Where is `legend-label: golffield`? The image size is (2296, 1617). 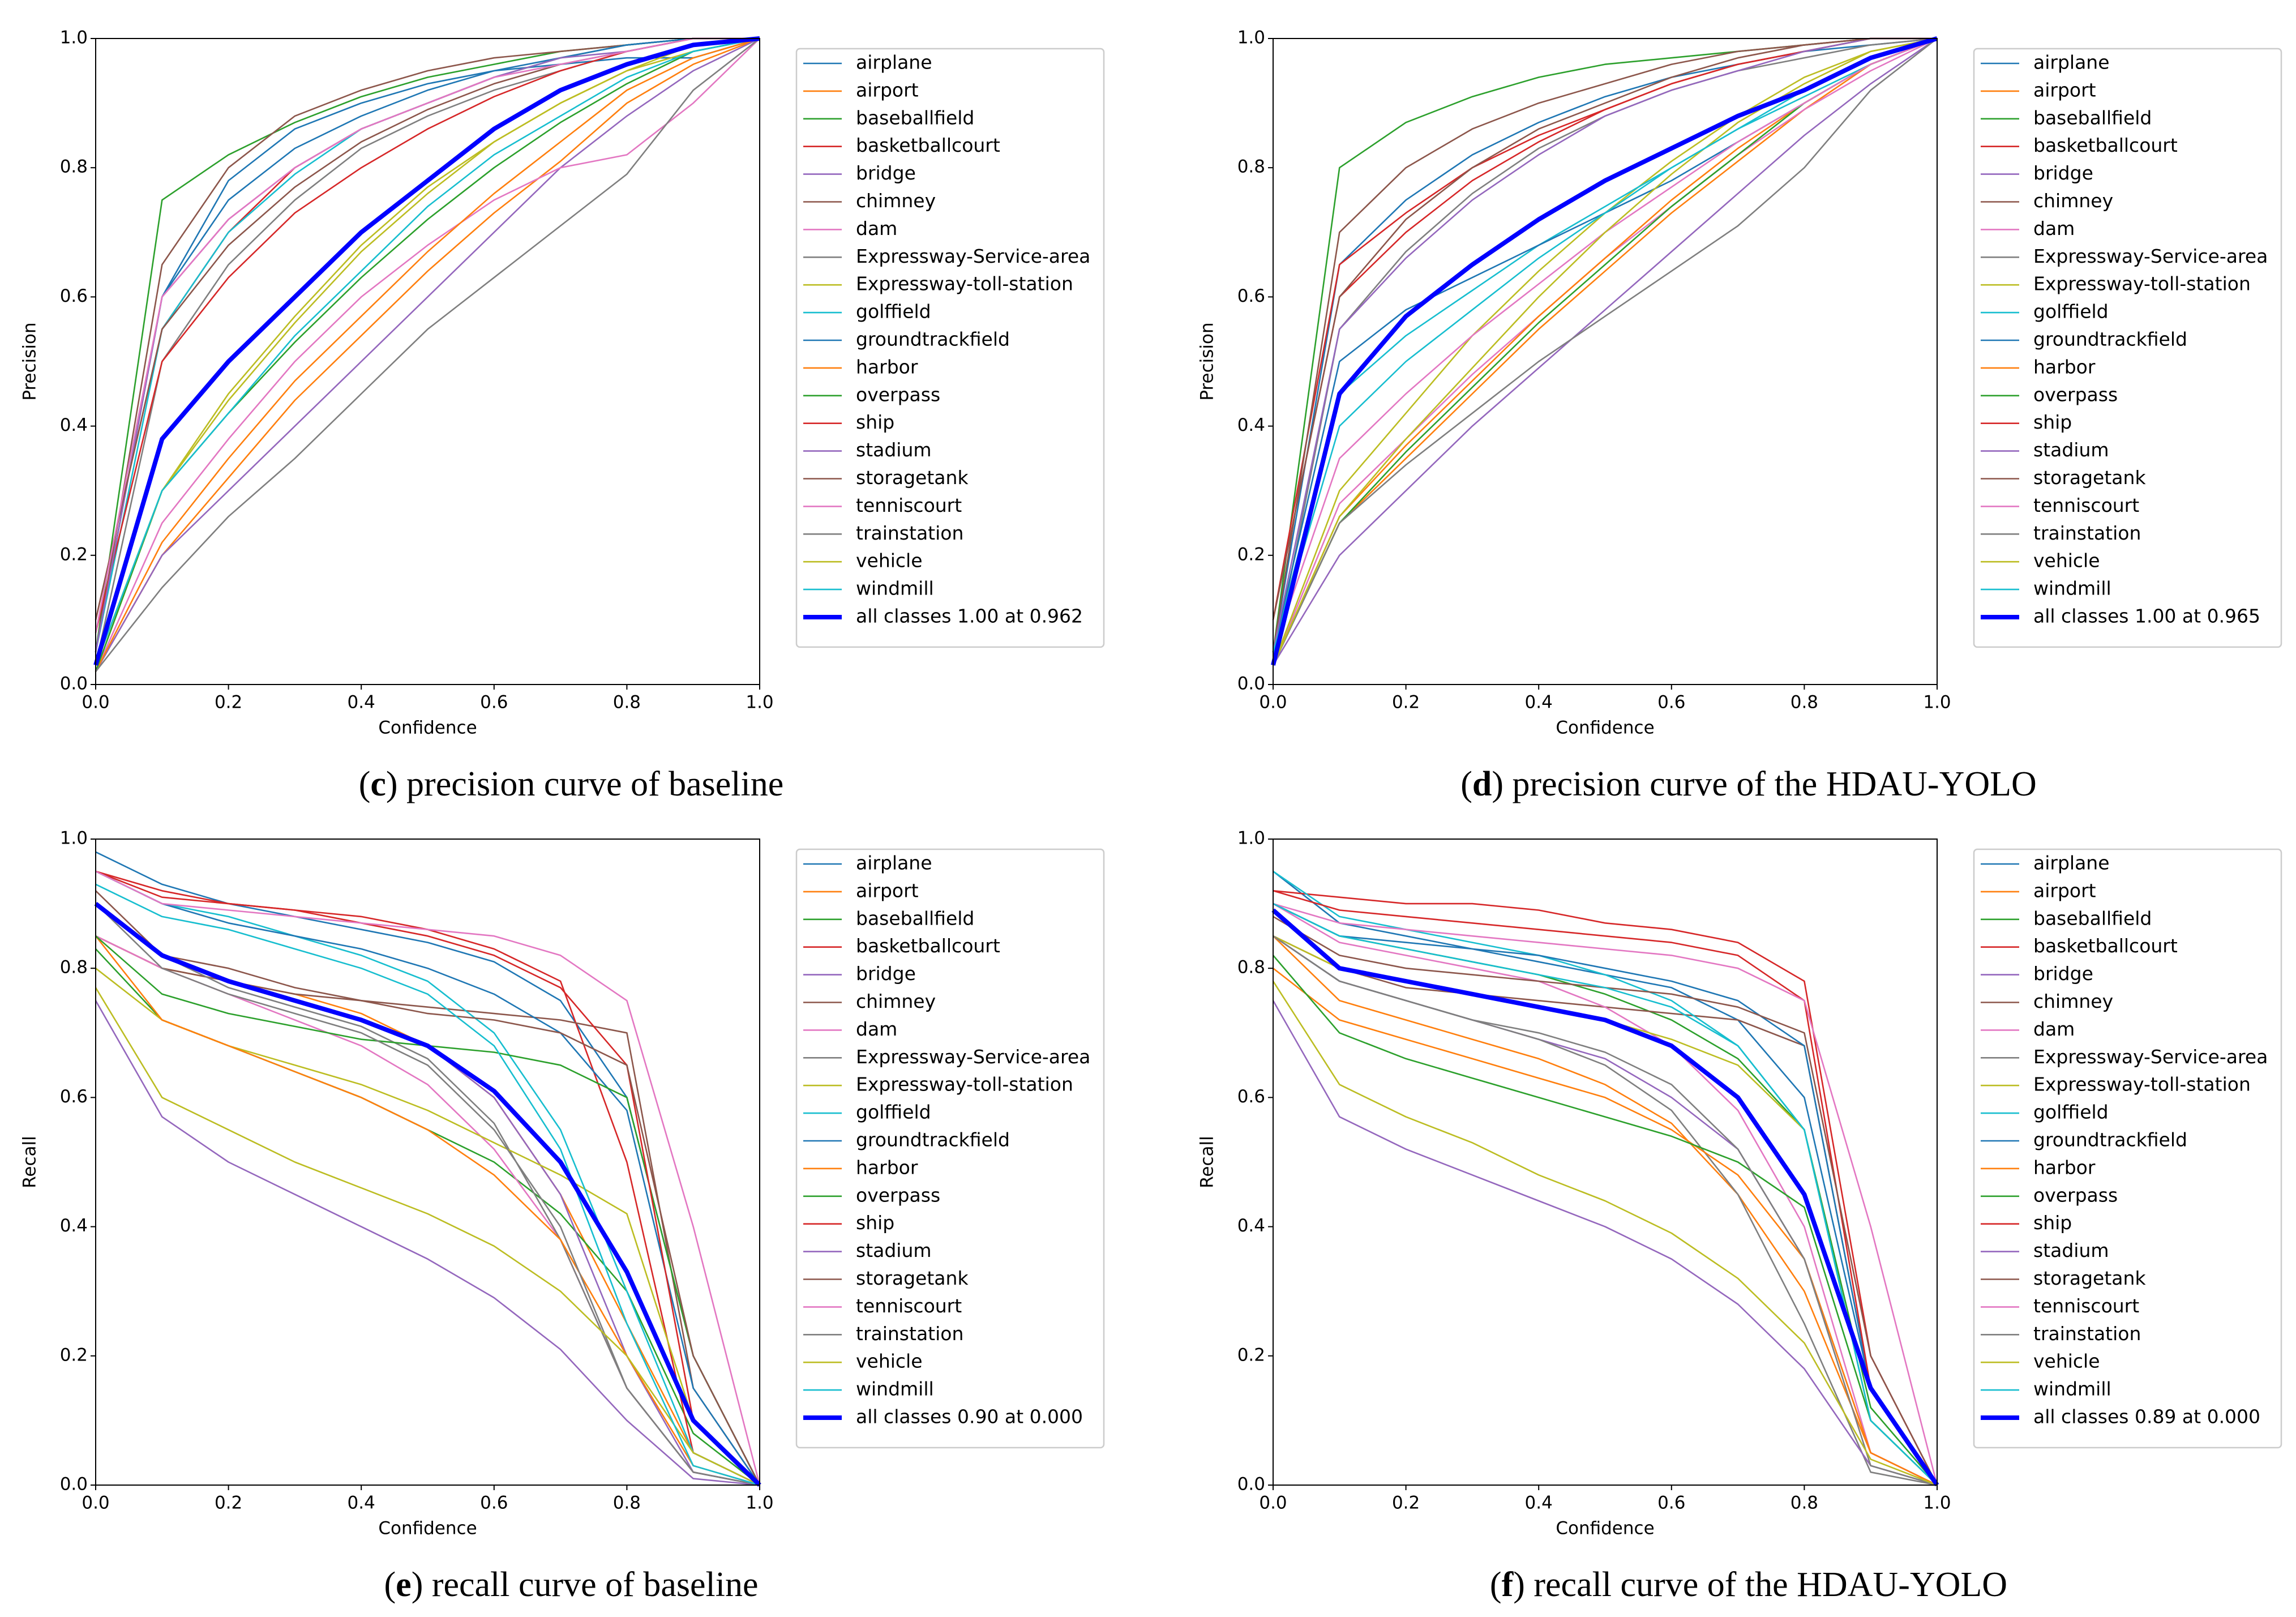 legend-label: golffield is located at coordinates (2071, 1112).